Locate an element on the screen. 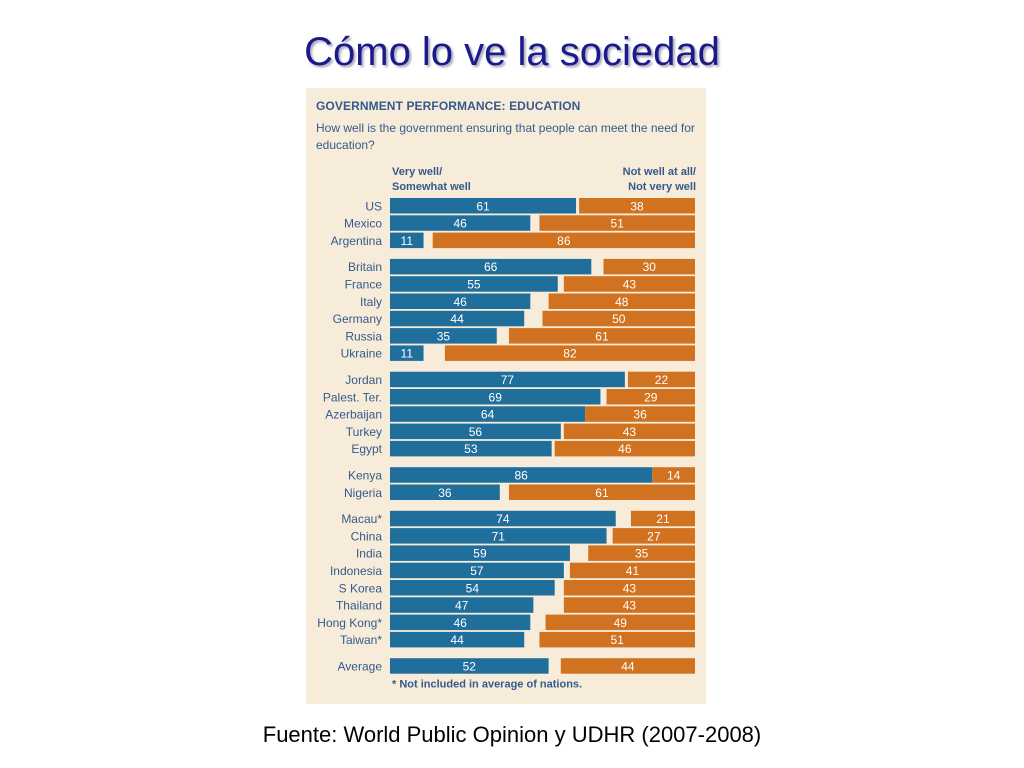 This screenshot has height=768, width=1024. value-label-well: 35 is located at coordinates (444, 336).